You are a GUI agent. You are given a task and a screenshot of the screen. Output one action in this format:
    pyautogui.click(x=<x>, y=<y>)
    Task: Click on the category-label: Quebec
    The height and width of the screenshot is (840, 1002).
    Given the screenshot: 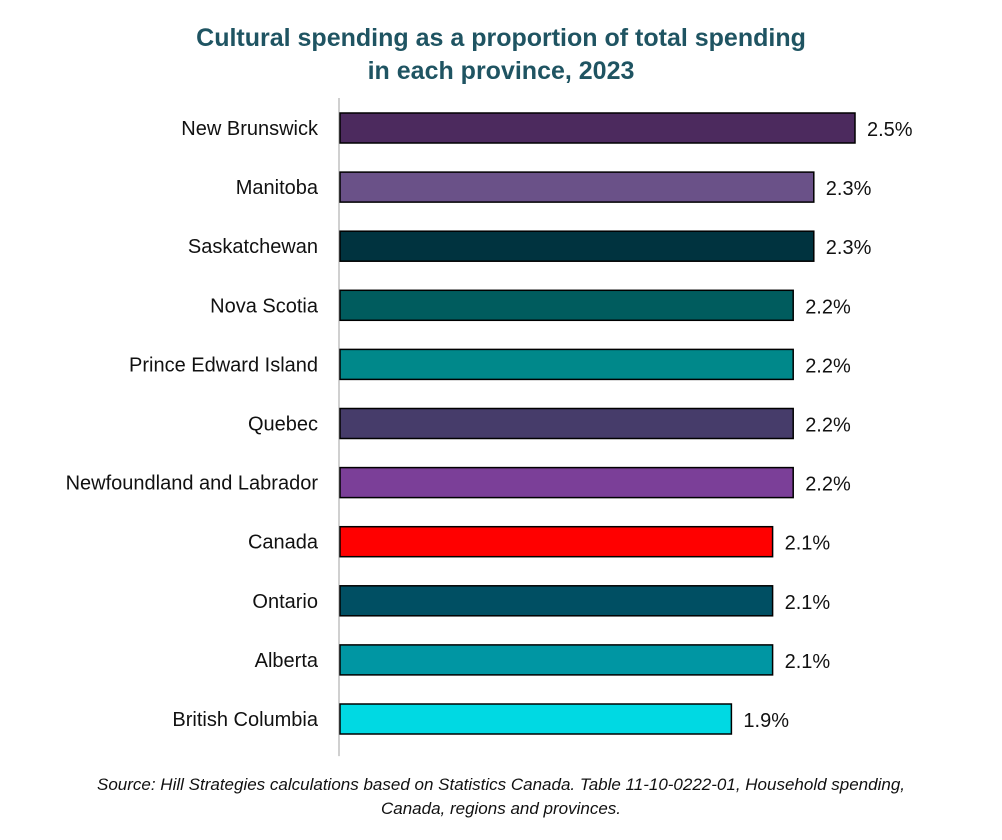 What is the action you would take?
    pyautogui.click(x=283, y=425)
    